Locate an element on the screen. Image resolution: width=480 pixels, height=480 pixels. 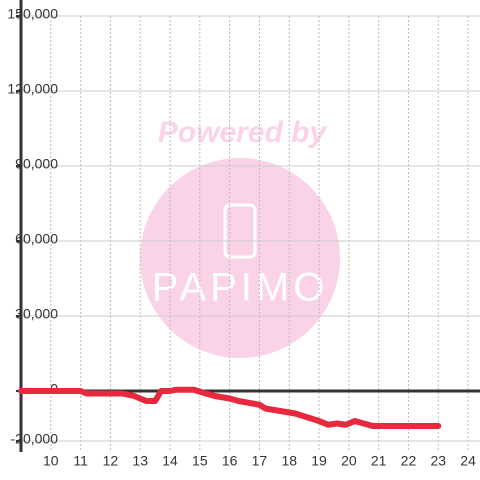
x-tick-label: 19 is located at coordinates (319, 461).